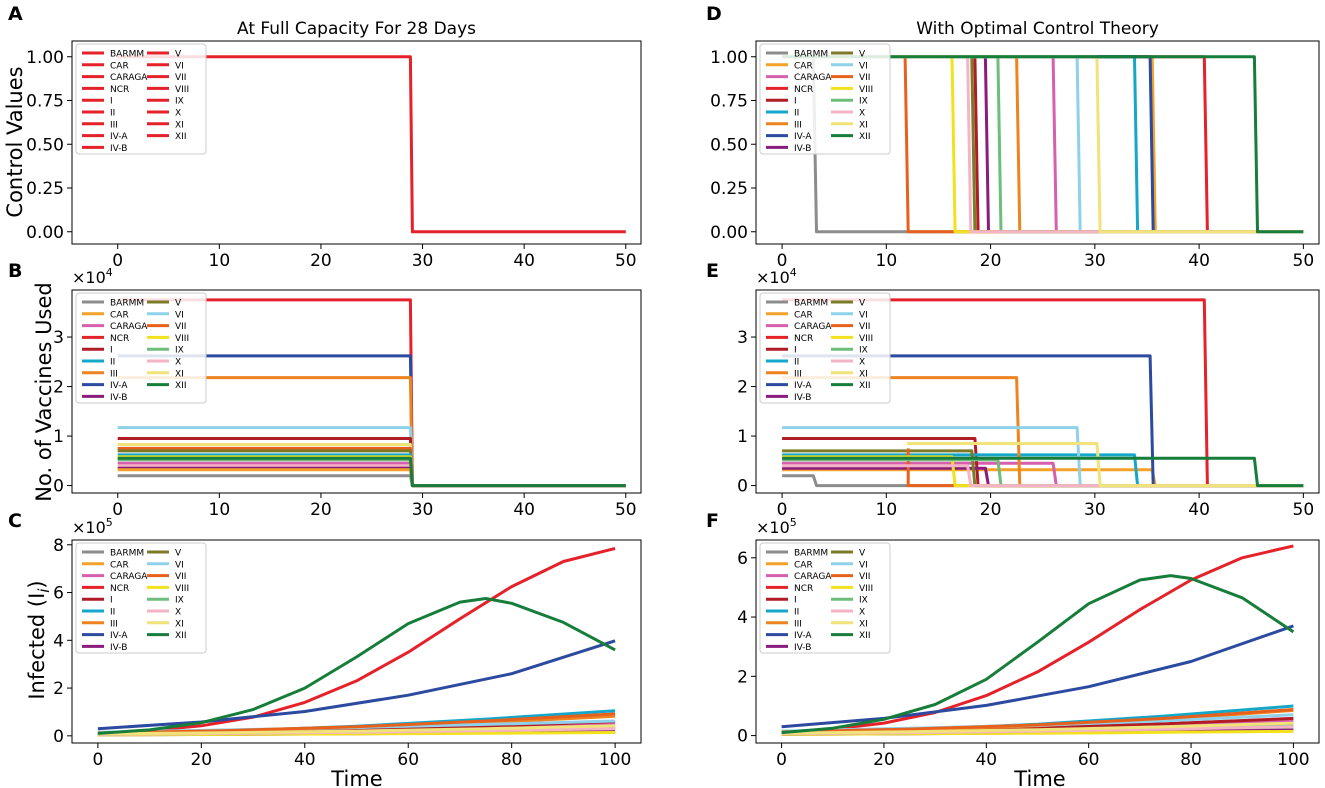  Describe the element at coordinates (729, 233) in the screenshot. I see `y-tick-label: 0.00` at that location.